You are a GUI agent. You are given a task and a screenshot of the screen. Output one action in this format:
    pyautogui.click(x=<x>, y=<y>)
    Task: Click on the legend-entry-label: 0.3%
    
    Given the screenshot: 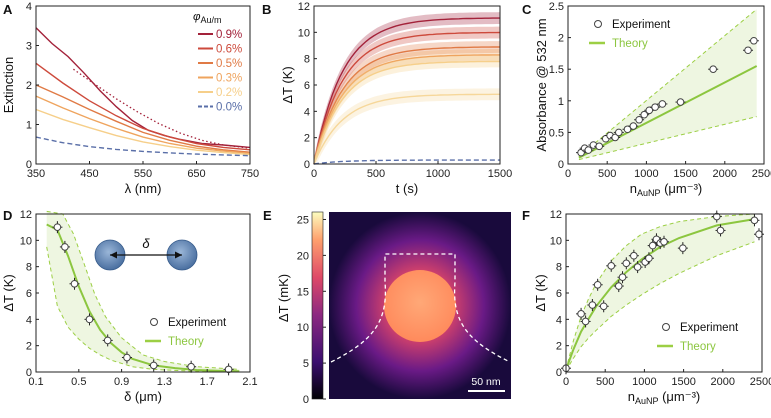 What is the action you would take?
    pyautogui.click(x=229, y=79)
    